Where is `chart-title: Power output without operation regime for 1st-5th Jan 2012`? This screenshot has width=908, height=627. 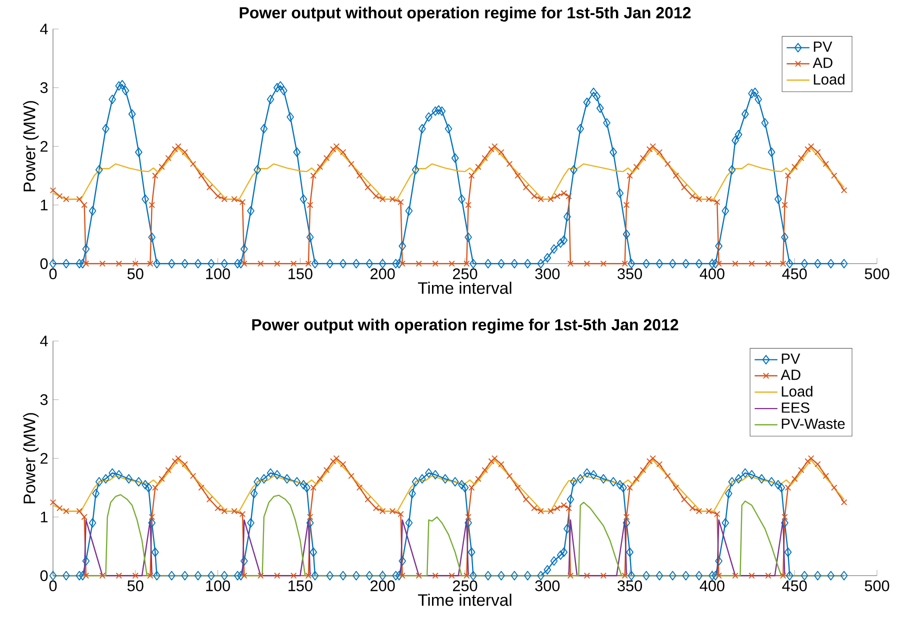
chart-title: Power output without operation regime for 1st-5th Jan 2012 is located at coordinates (465, 14).